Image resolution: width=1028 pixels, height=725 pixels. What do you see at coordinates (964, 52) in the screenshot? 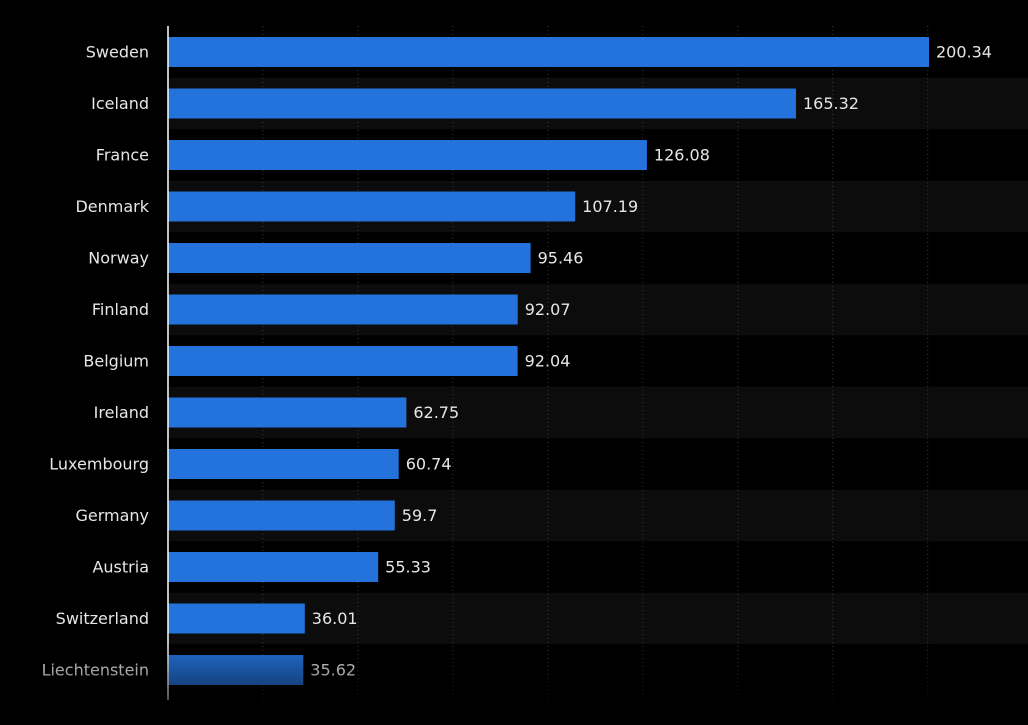
I see `value-label: 200.34` at bounding box center [964, 52].